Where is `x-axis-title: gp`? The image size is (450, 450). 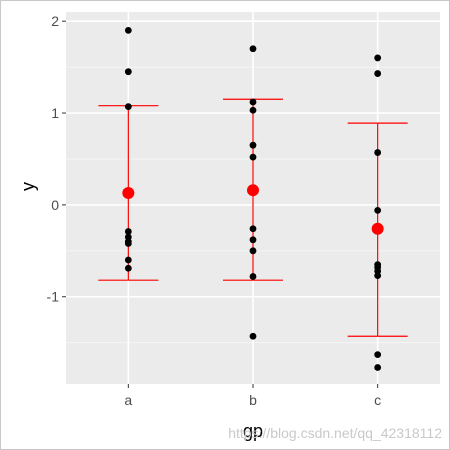
x-axis-title: gp is located at coordinates (253, 431).